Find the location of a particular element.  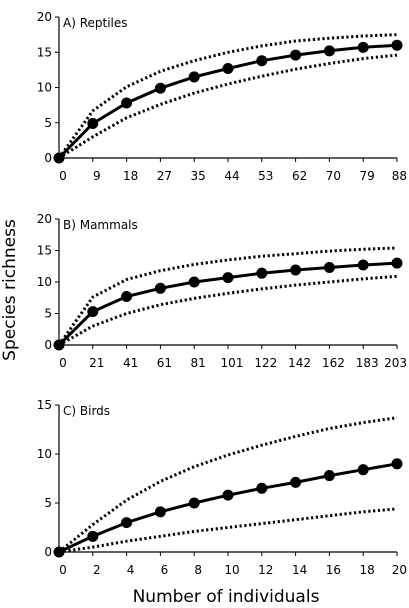

x-tick-label: 53 is located at coordinates (265, 176).